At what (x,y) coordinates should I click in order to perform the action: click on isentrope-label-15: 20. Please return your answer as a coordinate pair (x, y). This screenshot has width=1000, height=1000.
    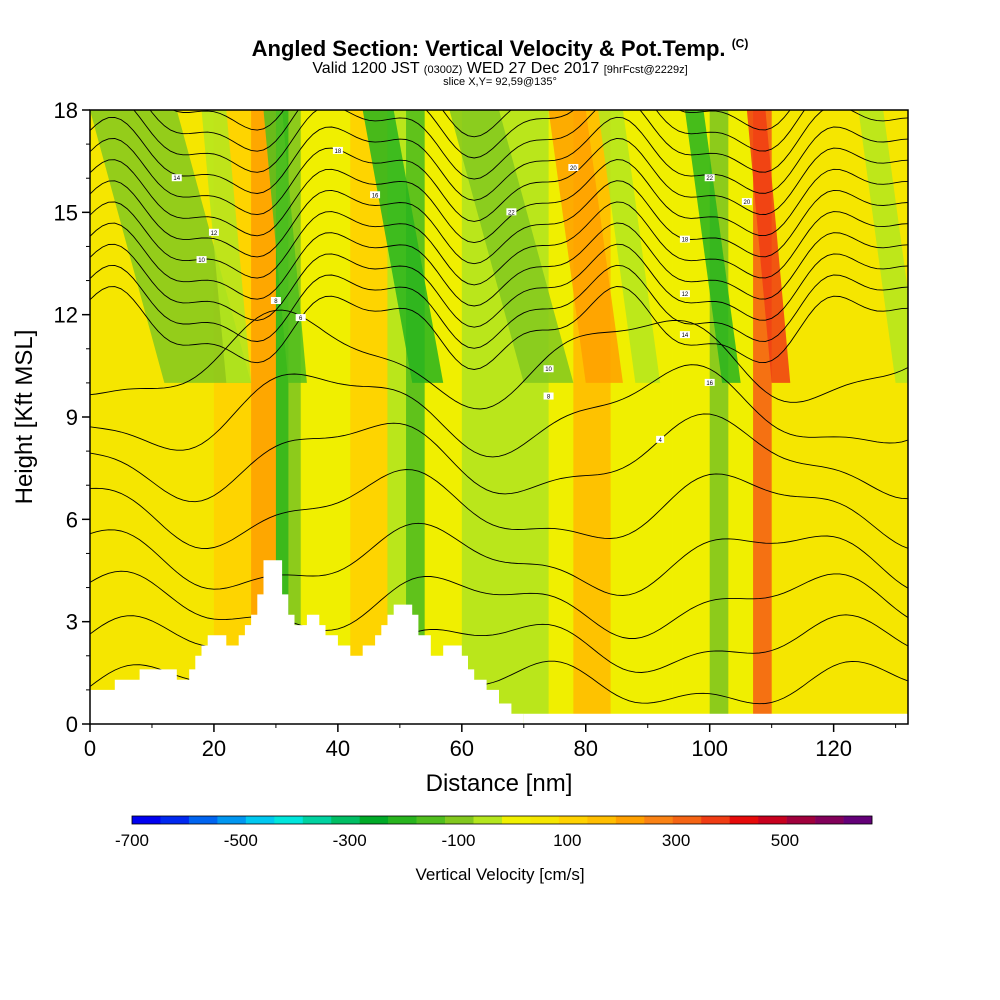
    Looking at the image, I should click on (747, 203).